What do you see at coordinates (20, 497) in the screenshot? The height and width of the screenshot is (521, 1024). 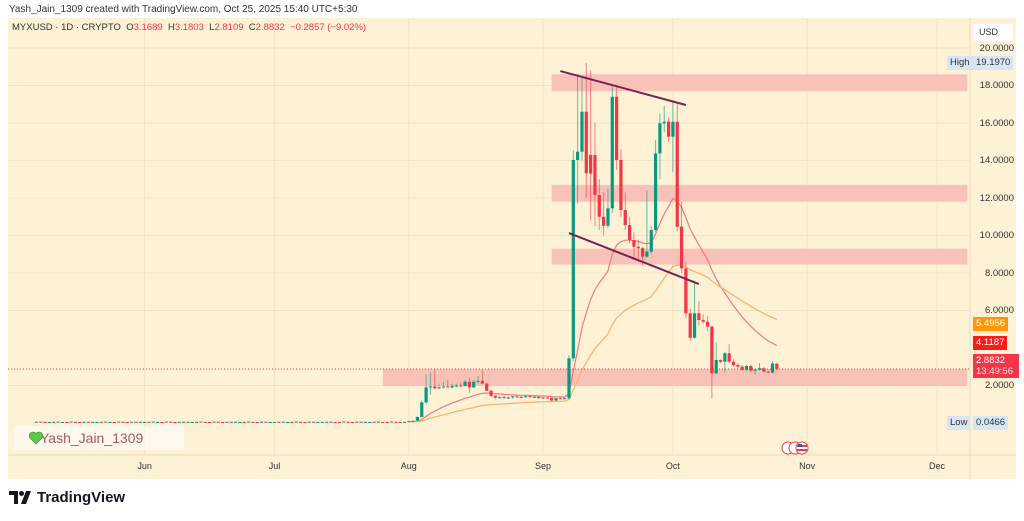 I see `tradingview-logo-icon` at bounding box center [20, 497].